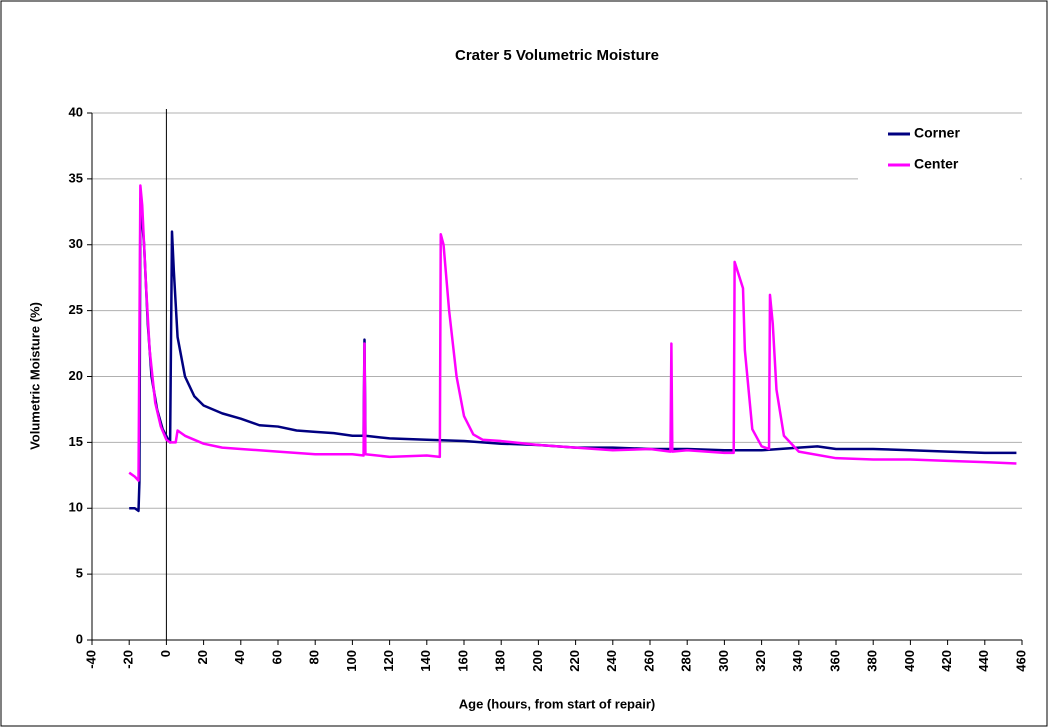  What do you see at coordinates (557, 55) in the screenshot?
I see `chart-title: Crater 5 Volumetric Moisture` at bounding box center [557, 55].